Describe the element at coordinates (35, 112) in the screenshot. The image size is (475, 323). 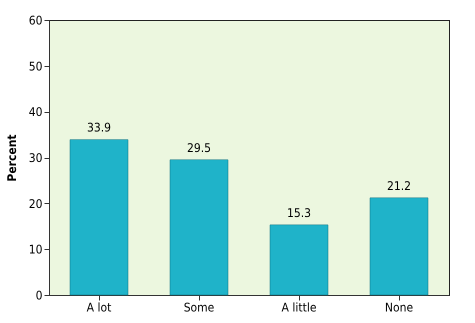
I see `y-tick-label: 40` at that location.